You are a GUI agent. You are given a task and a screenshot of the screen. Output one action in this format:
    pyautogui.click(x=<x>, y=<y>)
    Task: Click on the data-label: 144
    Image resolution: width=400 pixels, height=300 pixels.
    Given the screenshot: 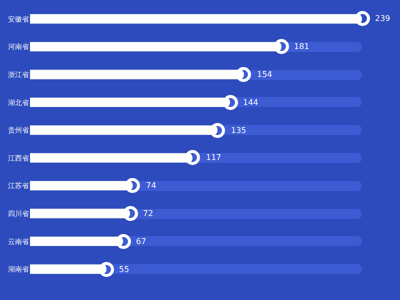 What is the action you would take?
    pyautogui.click(x=250, y=102)
    